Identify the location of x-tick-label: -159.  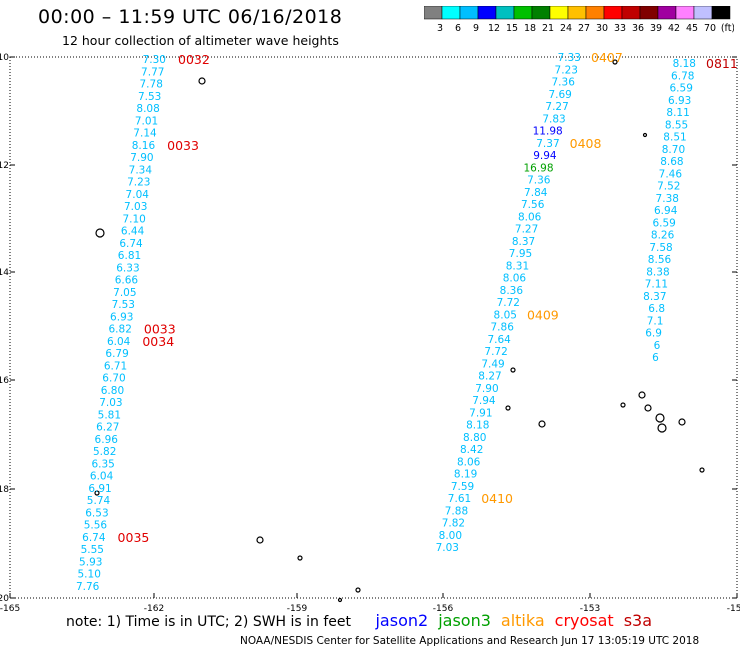
(297, 609).